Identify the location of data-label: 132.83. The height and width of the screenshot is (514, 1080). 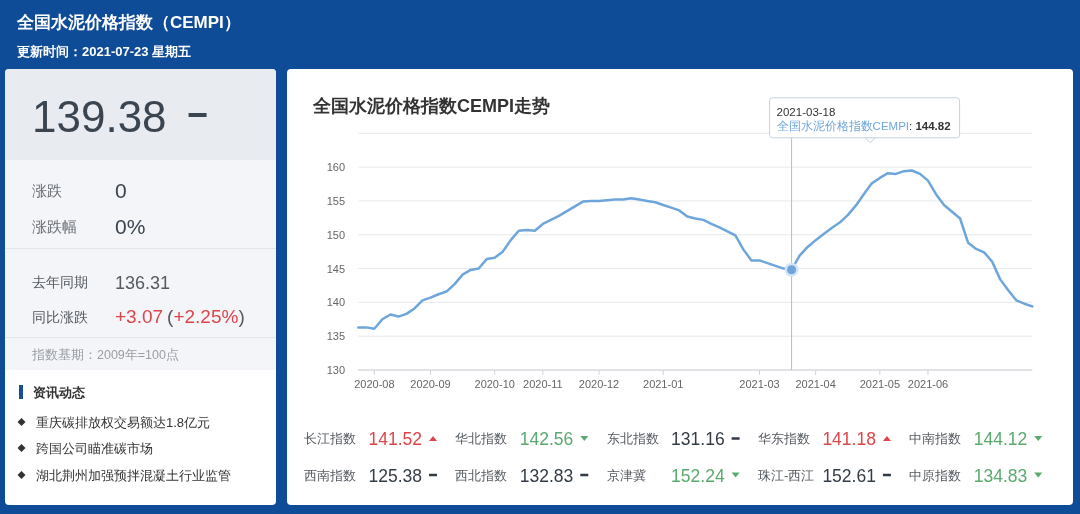
(546, 475).